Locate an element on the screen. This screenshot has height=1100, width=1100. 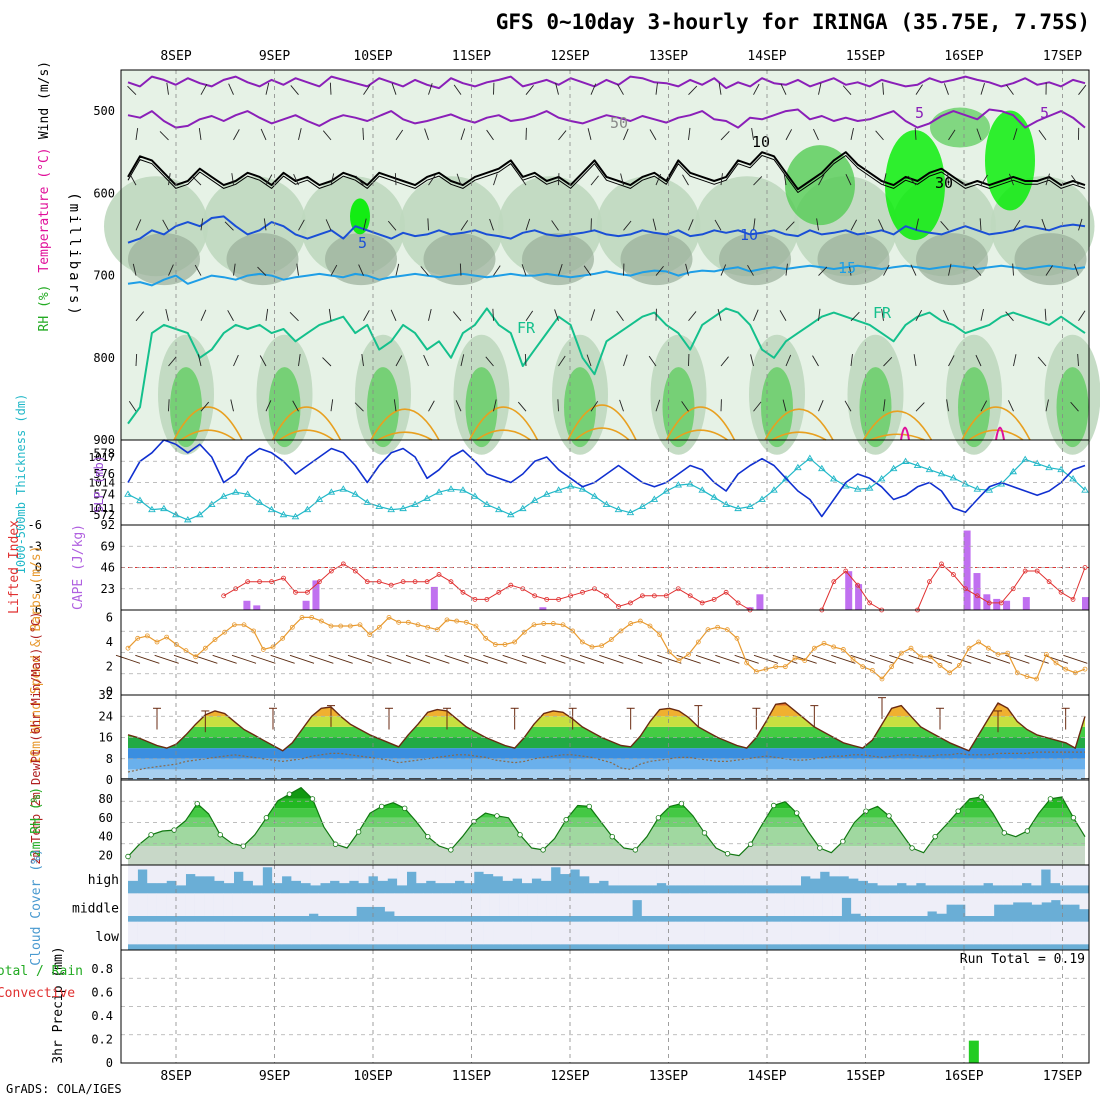
y-axis-label-wind: 10m Wind Speed & Barbs (m/s) is located at coordinates (36, 654).